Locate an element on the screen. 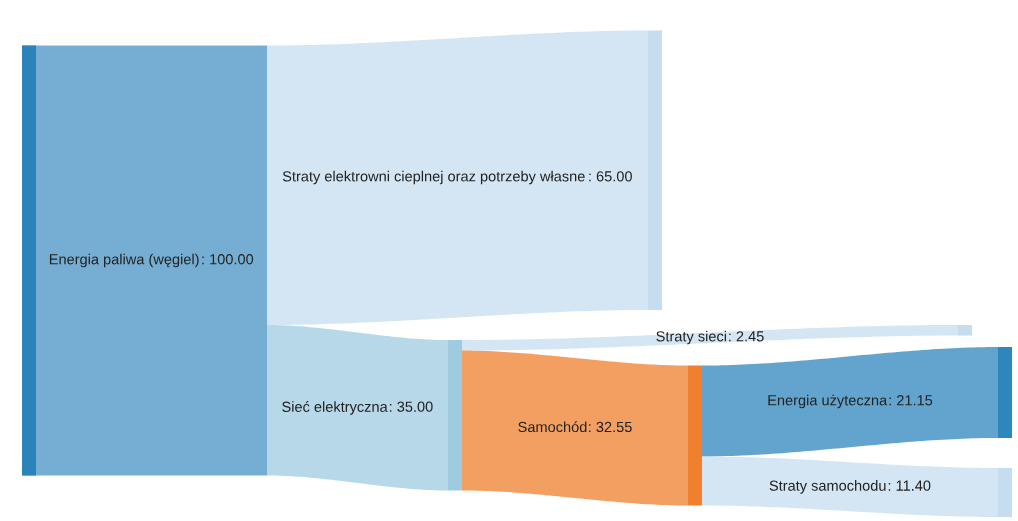  data-label: : 35.00 is located at coordinates (411, 406).